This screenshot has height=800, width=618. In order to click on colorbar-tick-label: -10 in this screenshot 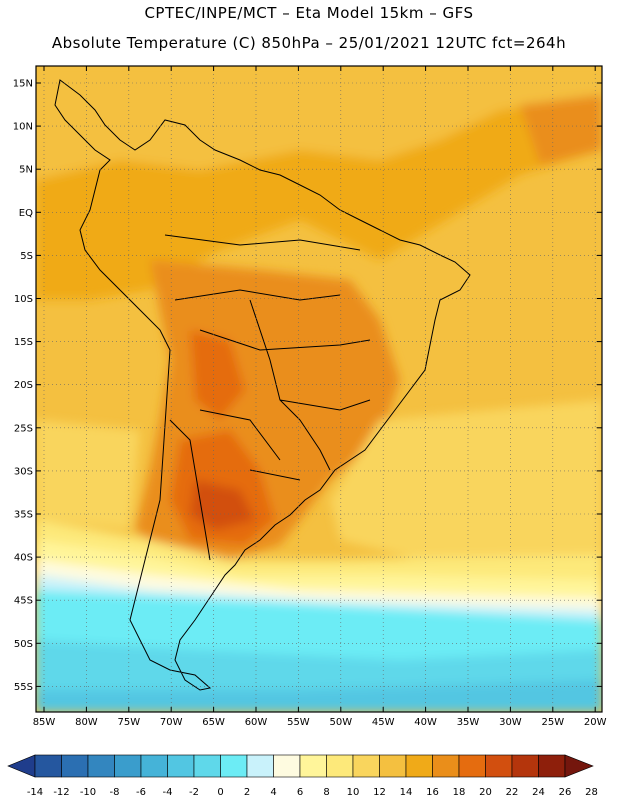, I will do `click(88, 792)`.